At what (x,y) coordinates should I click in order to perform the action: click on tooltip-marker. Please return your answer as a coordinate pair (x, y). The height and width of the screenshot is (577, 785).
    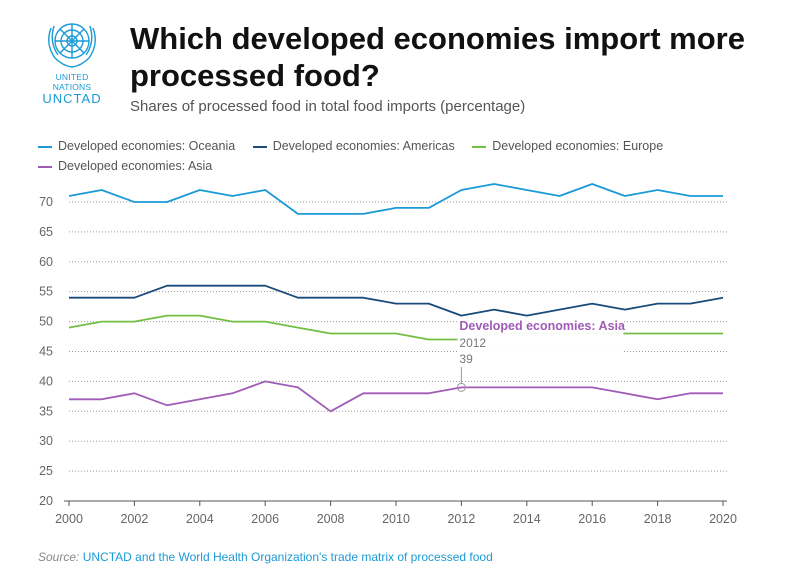
    Looking at the image, I should click on (461, 387).